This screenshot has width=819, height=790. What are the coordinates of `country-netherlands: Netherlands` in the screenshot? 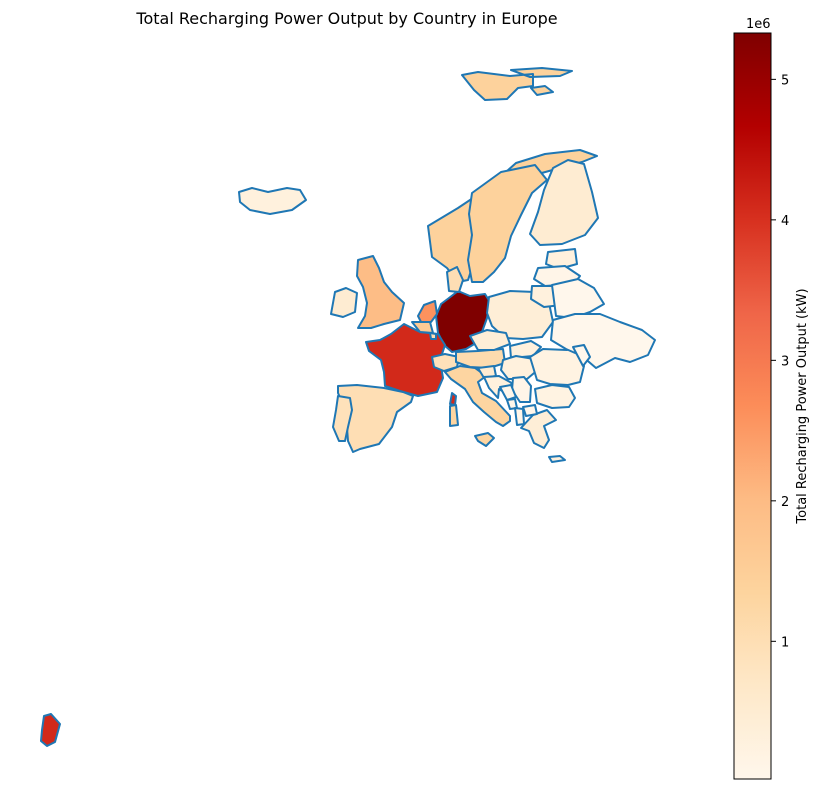 It's located at (427, 311).